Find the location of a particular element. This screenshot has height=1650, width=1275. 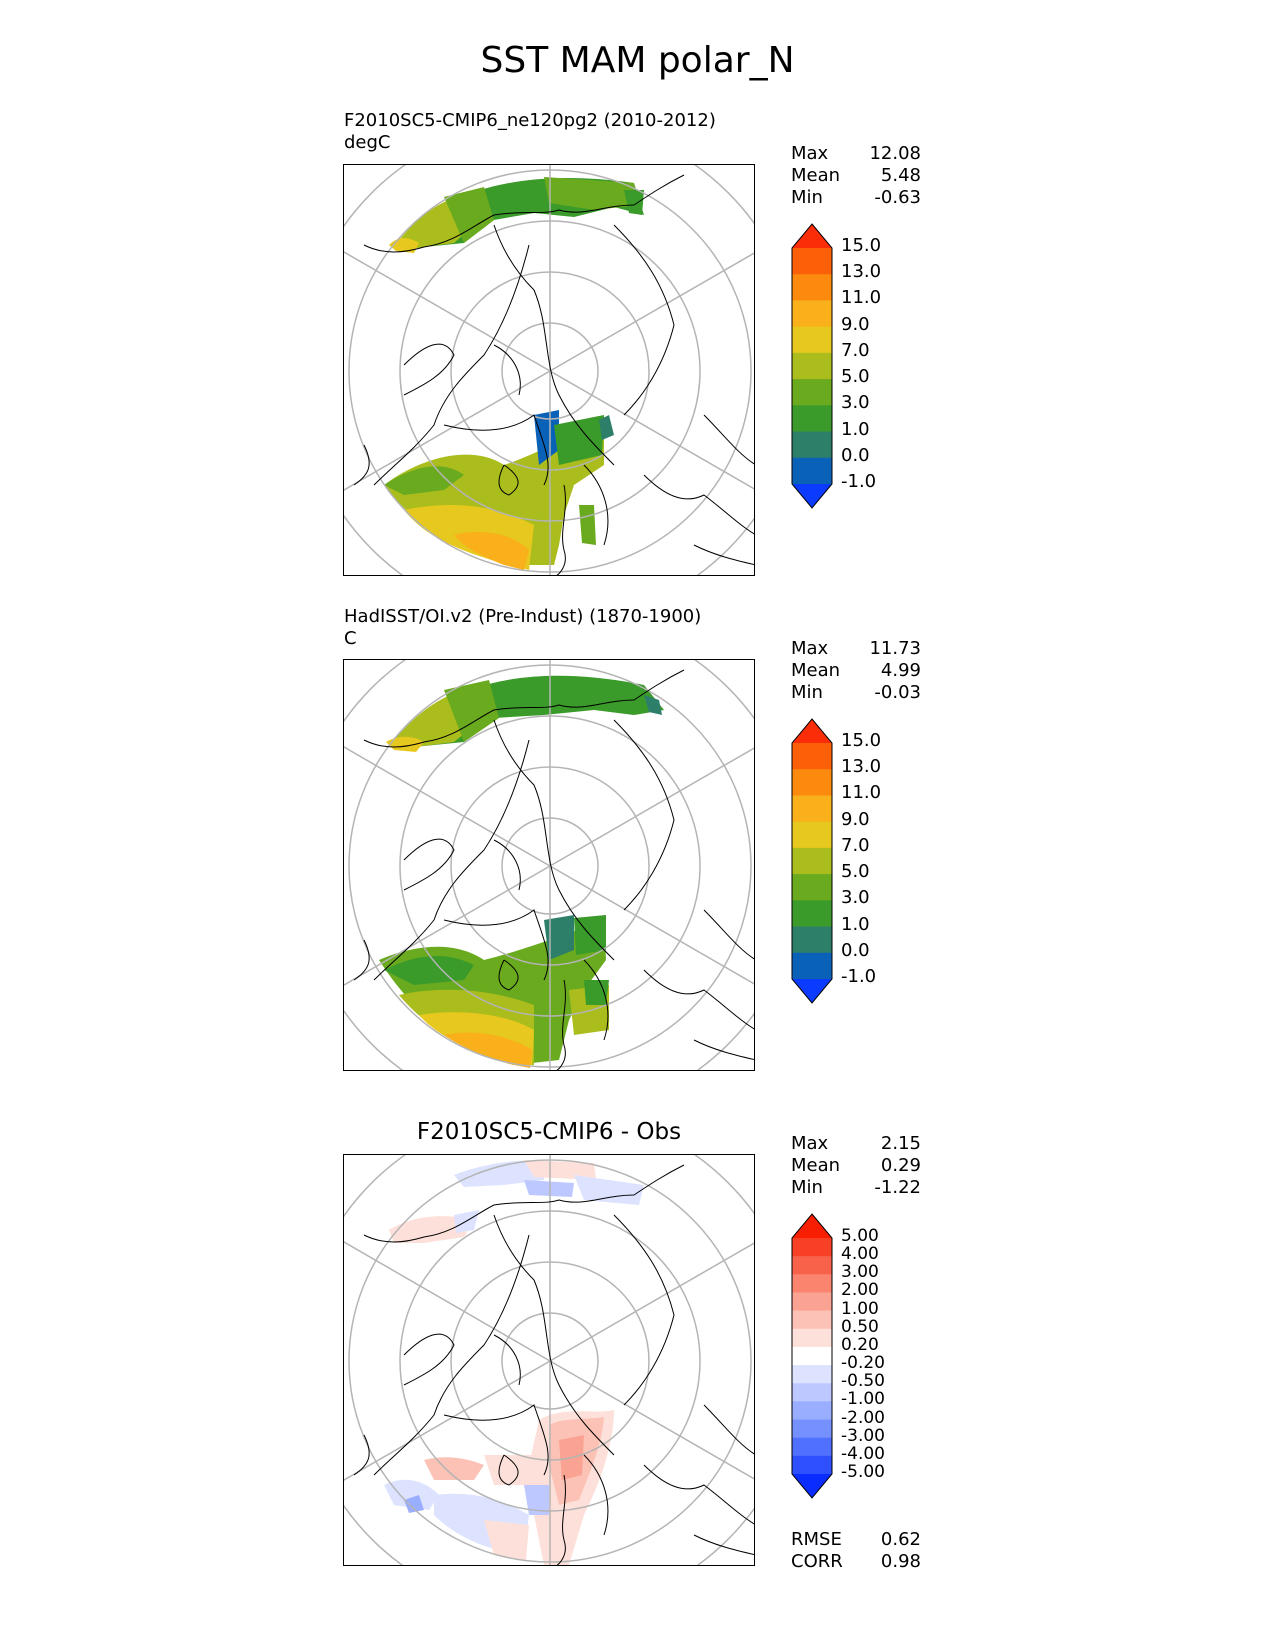

stat-value: 0.29 is located at coordinates (900, 1165).